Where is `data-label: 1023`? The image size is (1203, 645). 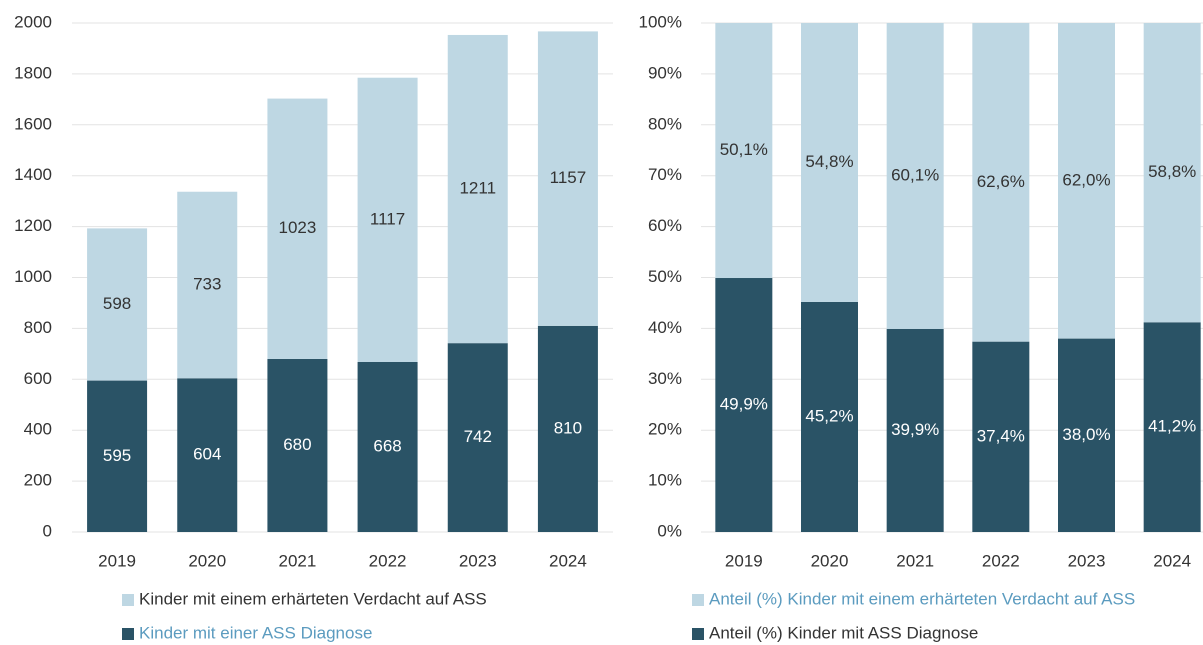
data-label: 1023 is located at coordinates (298, 227).